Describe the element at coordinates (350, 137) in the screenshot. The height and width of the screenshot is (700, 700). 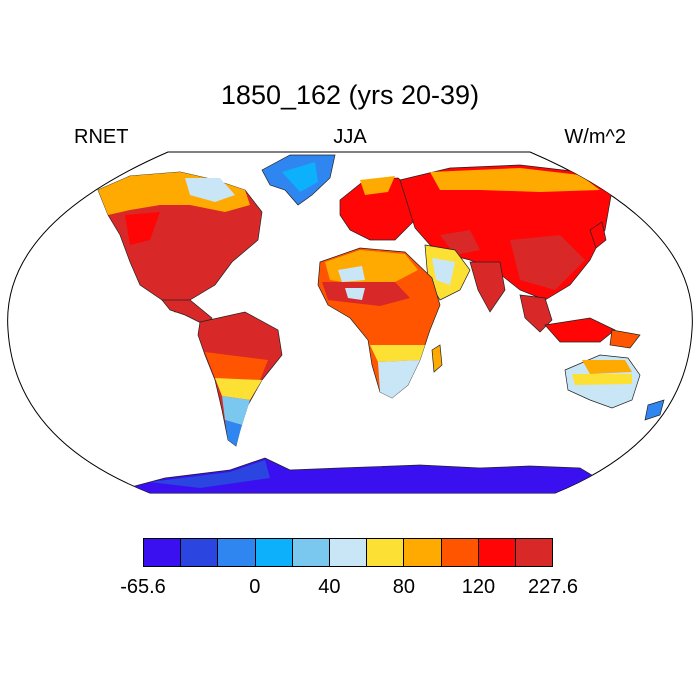
I see `season-label: JJA` at that location.